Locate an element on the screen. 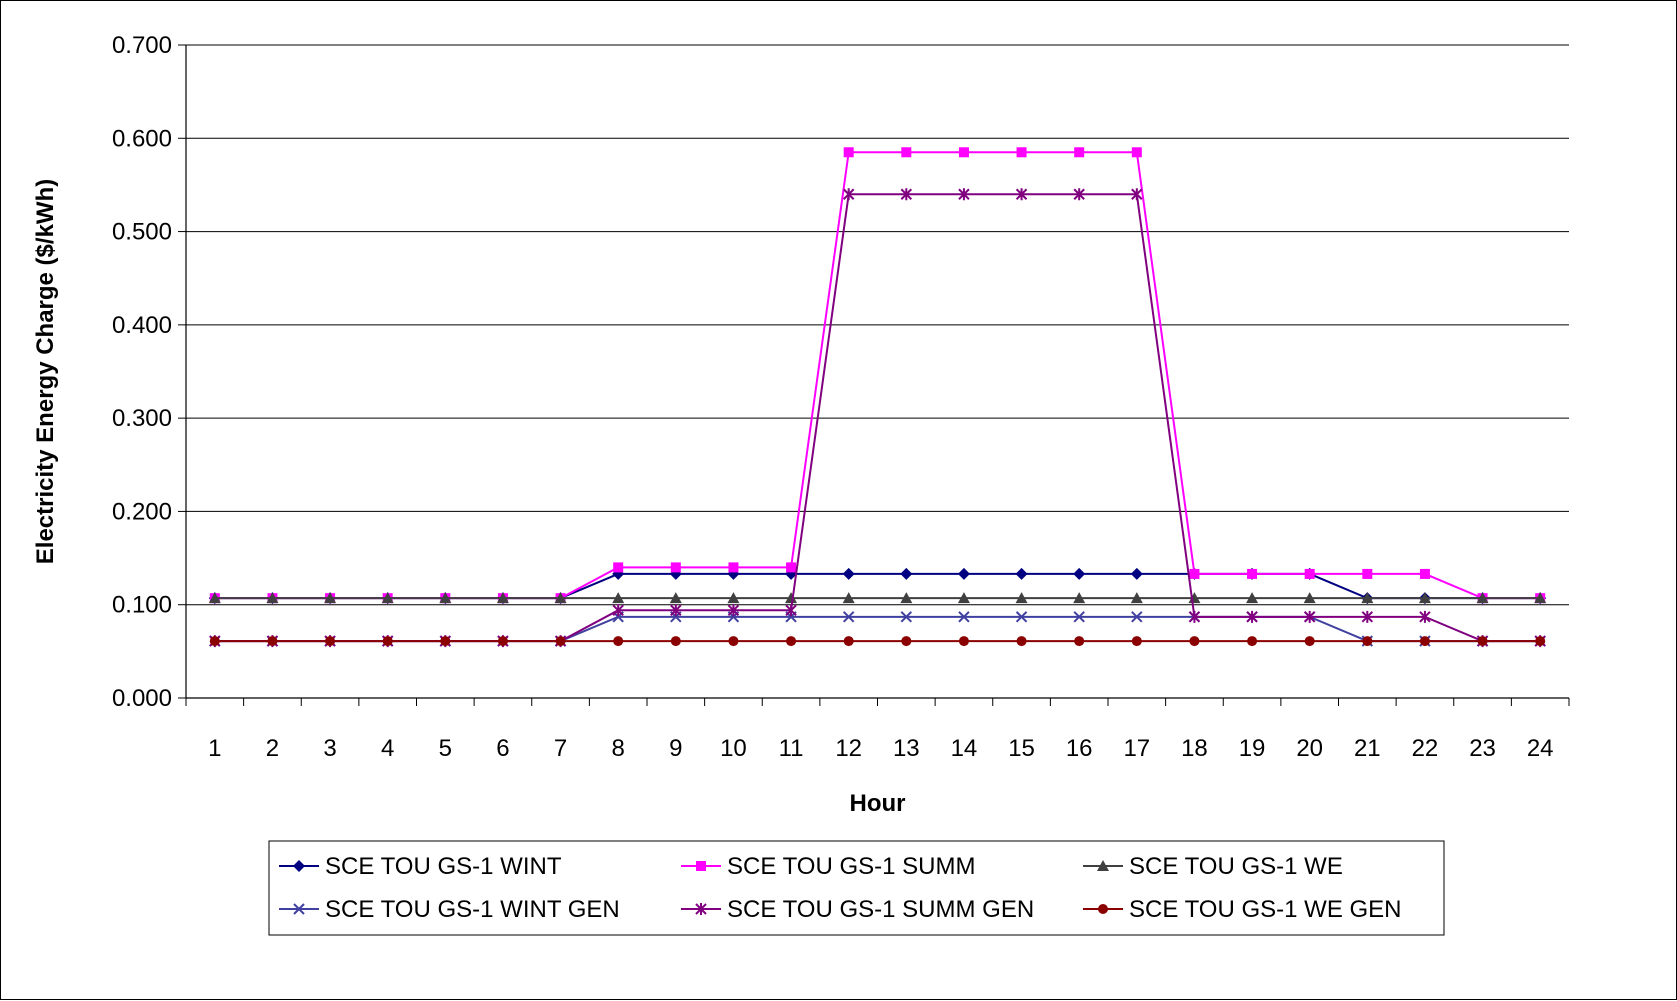  x-tick-label: 16 is located at coordinates (1079, 748).